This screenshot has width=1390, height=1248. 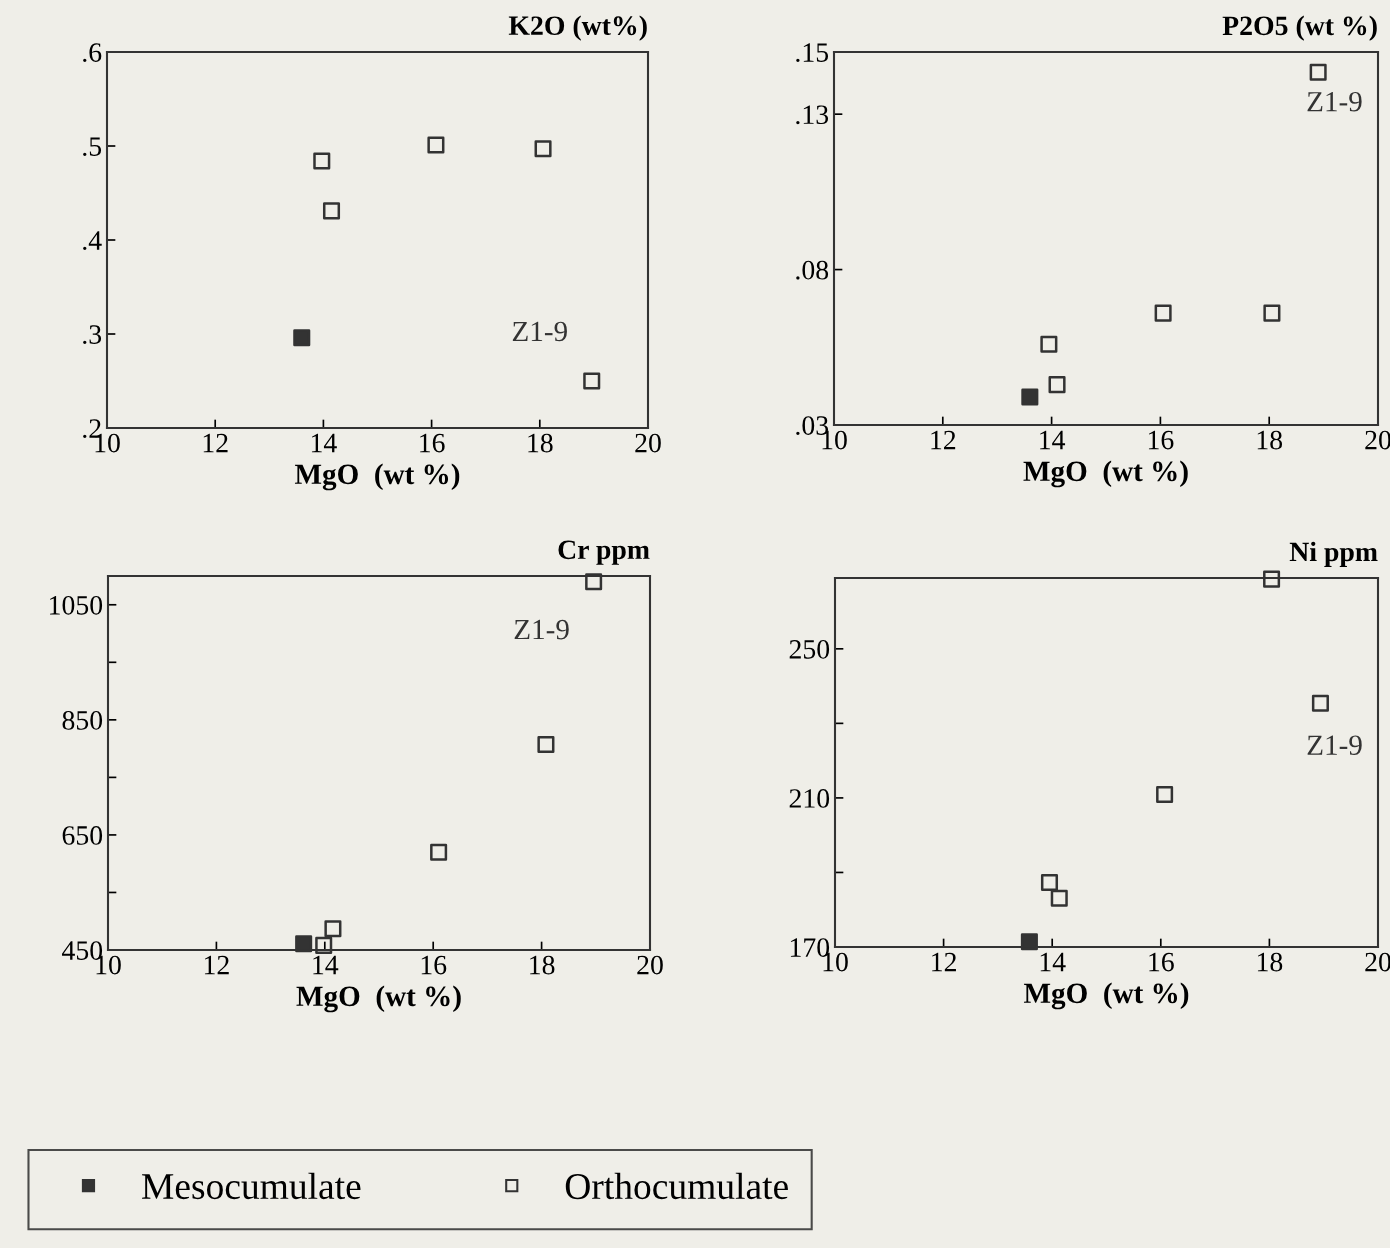 What do you see at coordinates (251, 1186) in the screenshot?
I see `legend-label: Mesocumulate` at bounding box center [251, 1186].